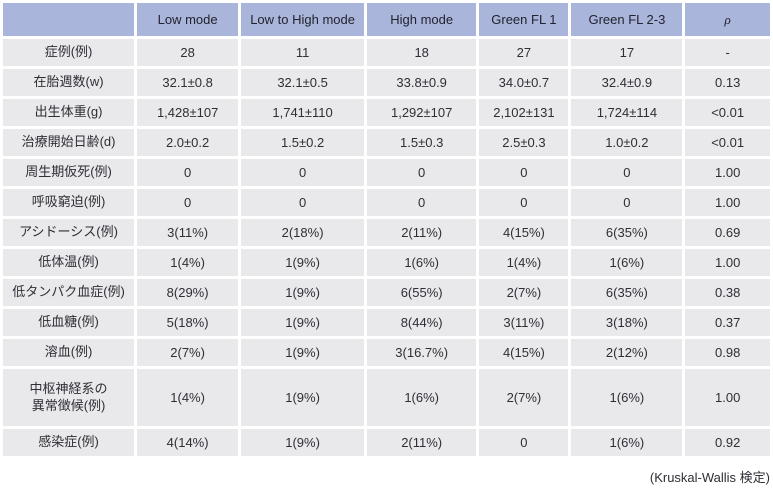  I want to click on header-empty-cell, so click(69, 19).